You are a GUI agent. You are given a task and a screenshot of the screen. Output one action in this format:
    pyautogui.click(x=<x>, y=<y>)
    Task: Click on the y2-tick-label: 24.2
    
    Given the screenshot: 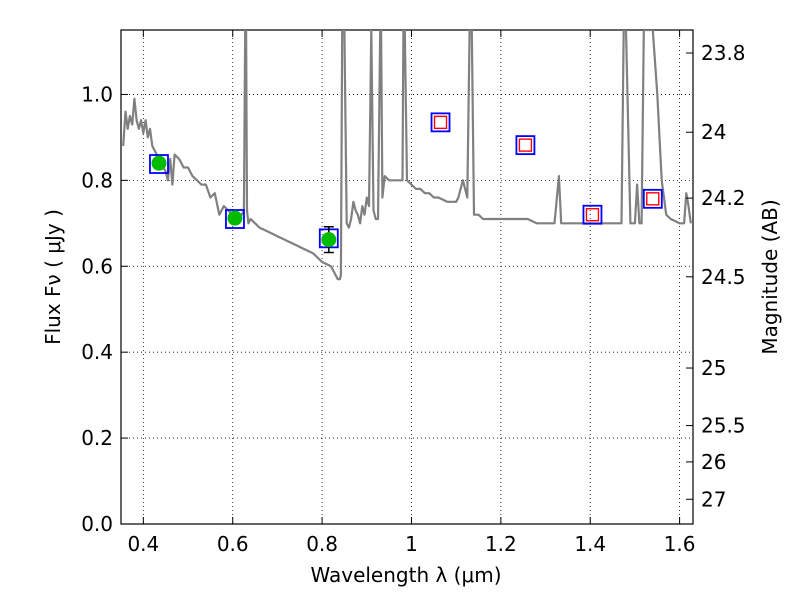 What is the action you would take?
    pyautogui.click(x=723, y=198)
    